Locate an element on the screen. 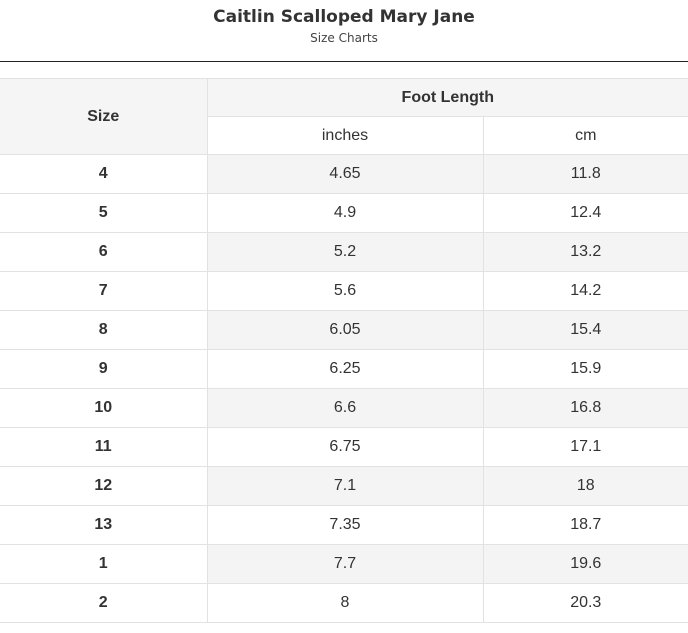 The height and width of the screenshot is (633, 688). size-cell: 5 is located at coordinates (104, 213).